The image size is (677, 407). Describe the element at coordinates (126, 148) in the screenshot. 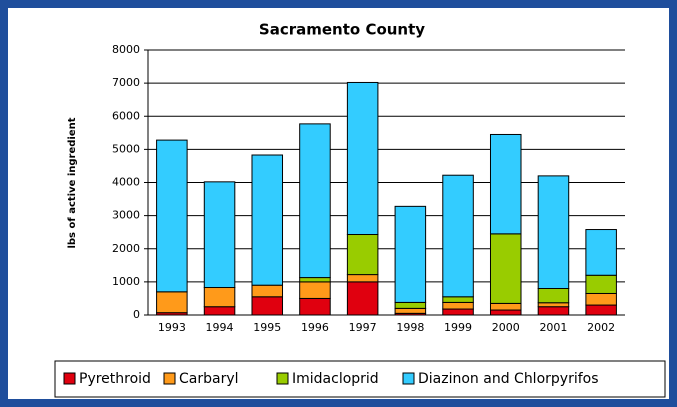

I see `y-tick-label: 5000` at that location.